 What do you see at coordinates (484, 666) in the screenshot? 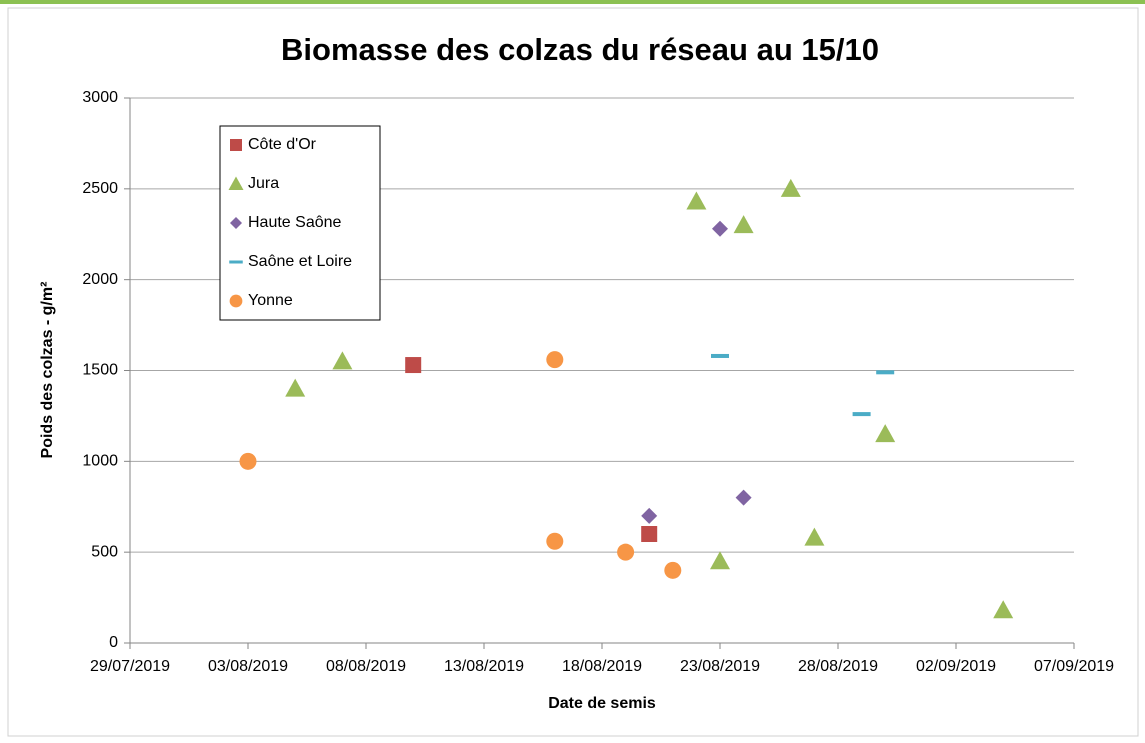
I see `x-tick-label: 13/08/2019` at bounding box center [484, 666].